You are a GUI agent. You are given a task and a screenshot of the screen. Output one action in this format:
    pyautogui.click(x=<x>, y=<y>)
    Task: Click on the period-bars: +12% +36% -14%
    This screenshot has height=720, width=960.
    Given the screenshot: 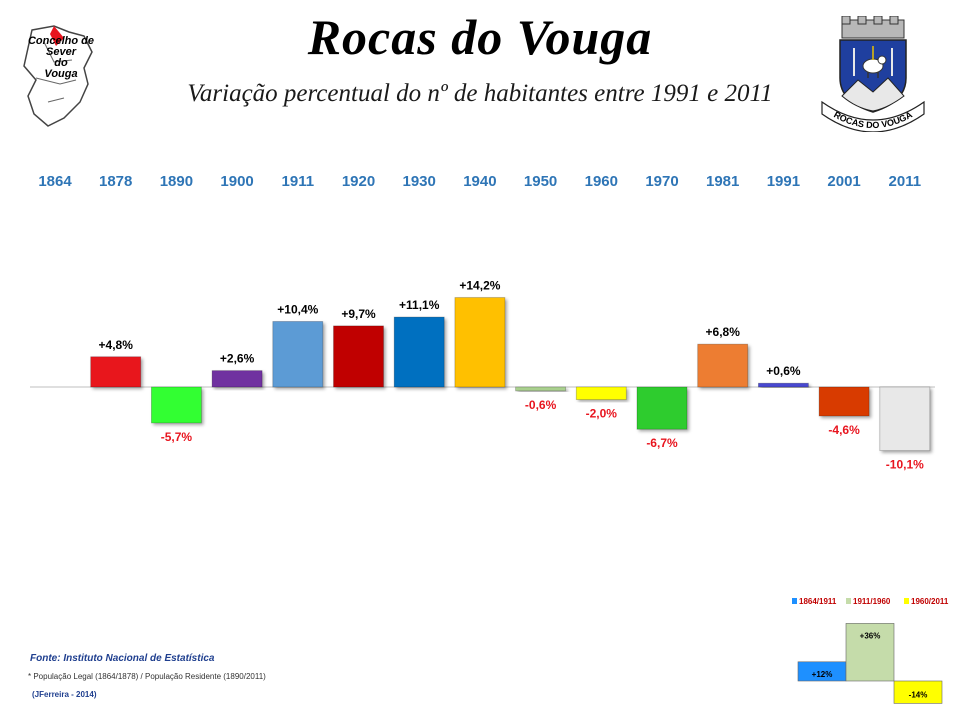 What is the action you would take?
    pyautogui.click(x=870, y=663)
    